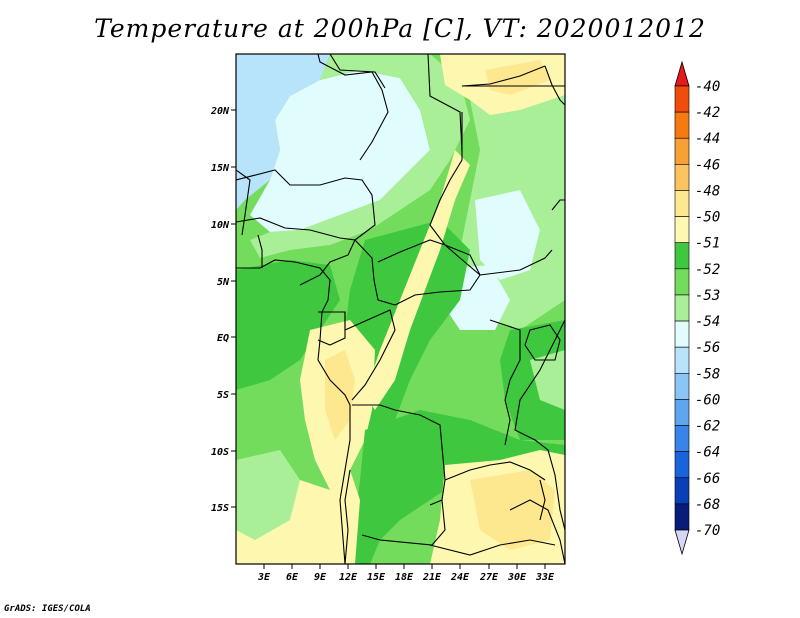  Describe the element at coordinates (707, 296) in the screenshot. I see `colorbar-label: -53` at that location.